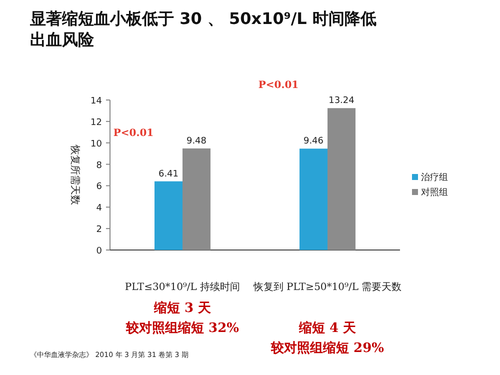 This screenshot has height=375, width=500. I want to click on y-tick-label: 6, so click(99, 187).